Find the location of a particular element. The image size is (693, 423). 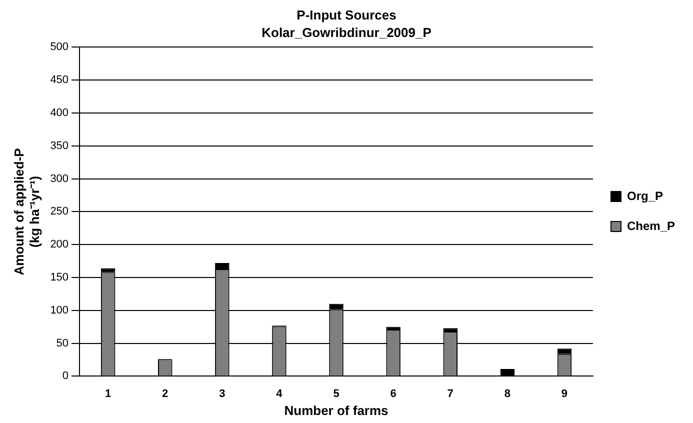

x-axis-title: Number of farms is located at coordinates (336, 410).